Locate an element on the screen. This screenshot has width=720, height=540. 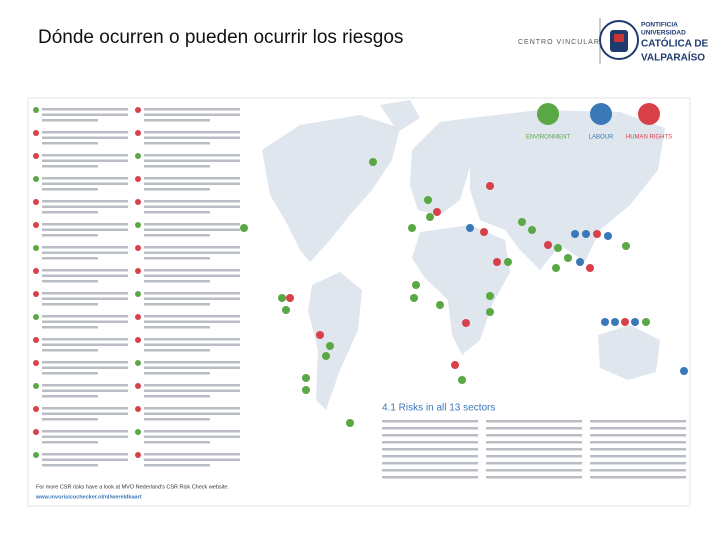
legend-label: HUMAN RIGHTS is located at coordinates (649, 138).